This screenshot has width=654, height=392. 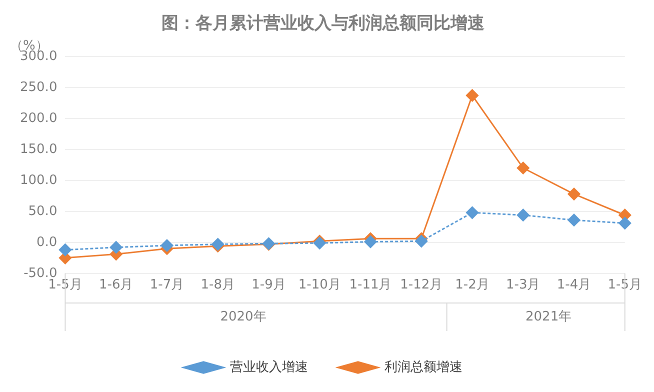 What do you see at coordinates (39, 118) in the screenshot?
I see `y-tick-label: 200.0` at bounding box center [39, 118].